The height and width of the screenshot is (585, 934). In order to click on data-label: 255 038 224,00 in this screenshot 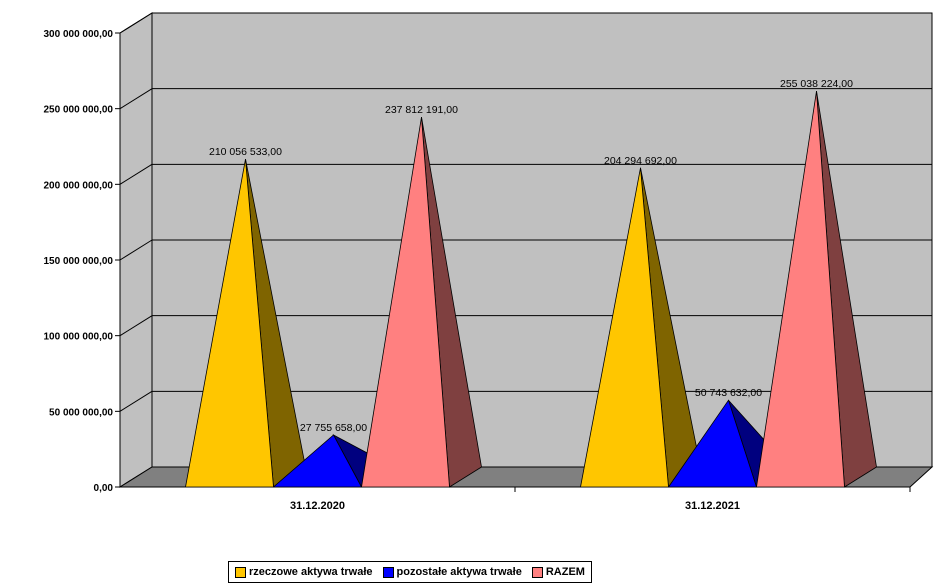, I will do `click(816, 84)`.